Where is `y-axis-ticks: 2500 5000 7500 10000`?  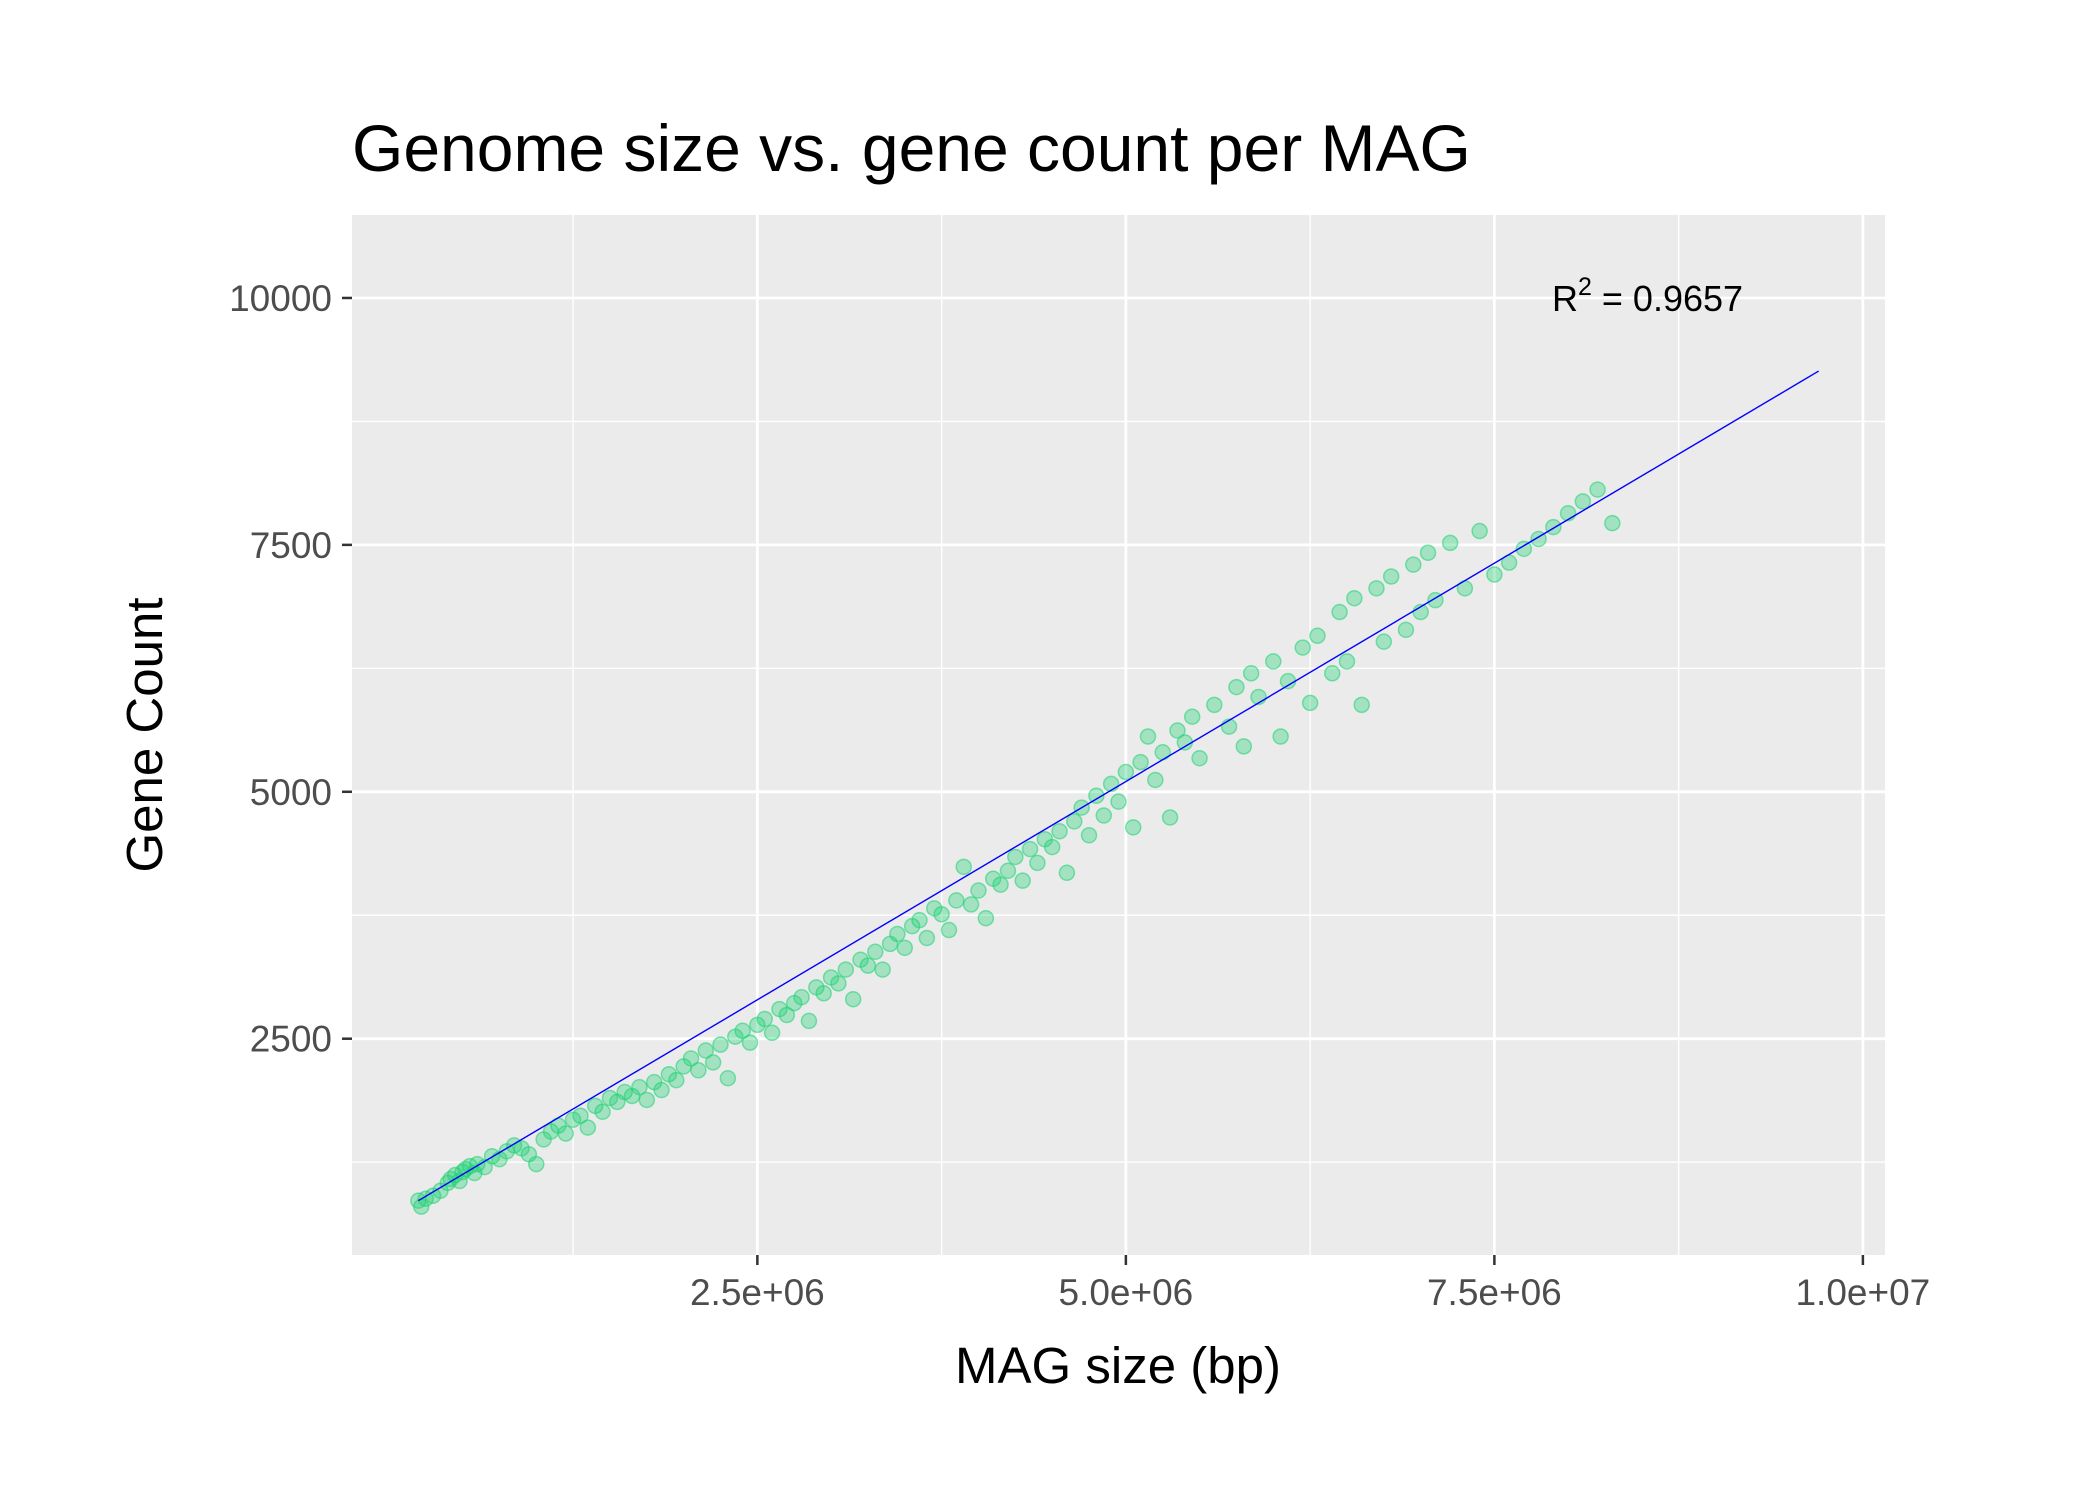 y-axis-ticks: 2500 5000 7500 10000 is located at coordinates (290, 669).